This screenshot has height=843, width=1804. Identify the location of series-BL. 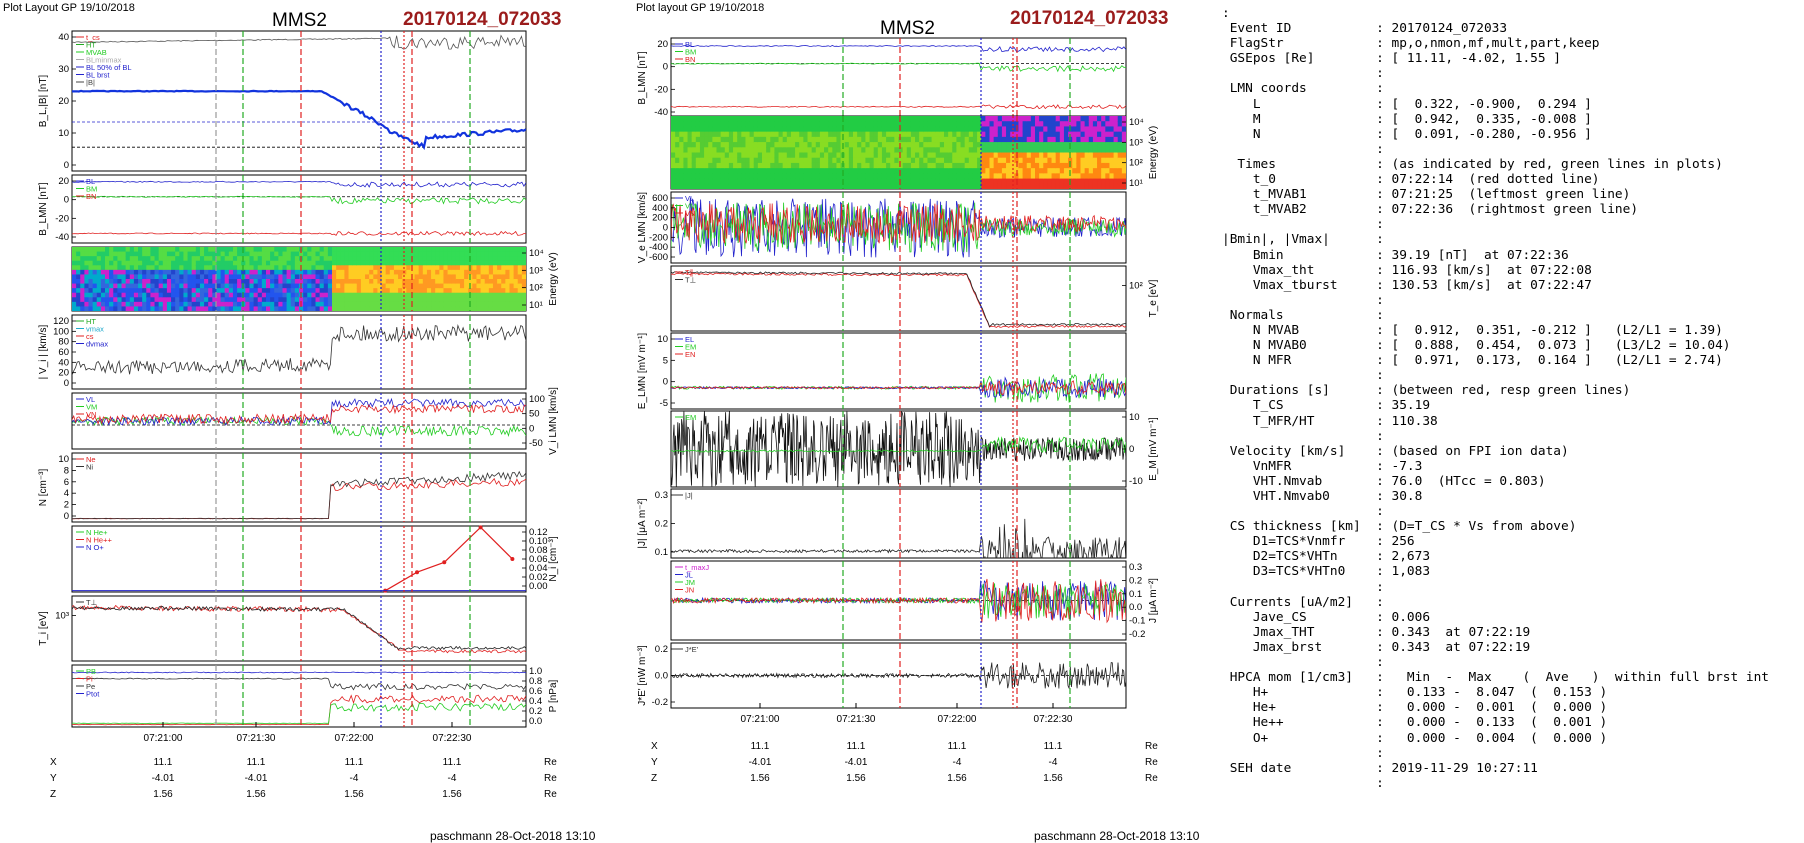
(299, 120).